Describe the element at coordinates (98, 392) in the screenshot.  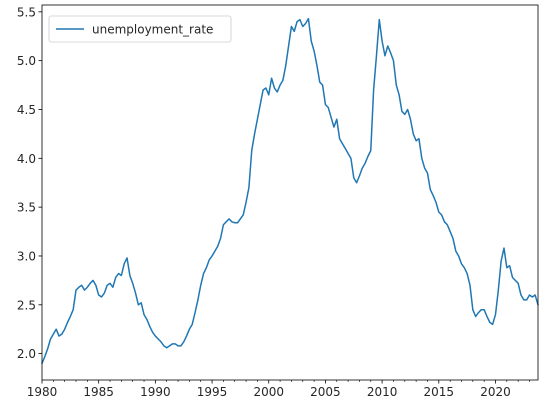
I see `x-tick-label: 1985` at that location.